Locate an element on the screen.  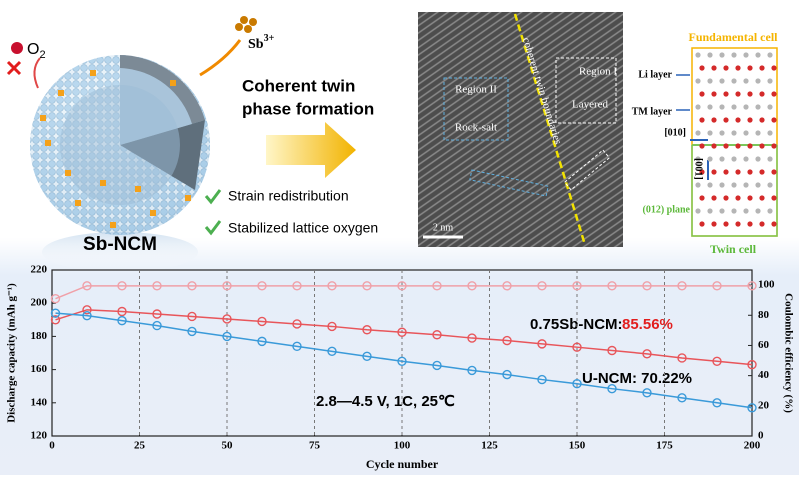
tem-label: Layered is located at coordinates (590, 105).